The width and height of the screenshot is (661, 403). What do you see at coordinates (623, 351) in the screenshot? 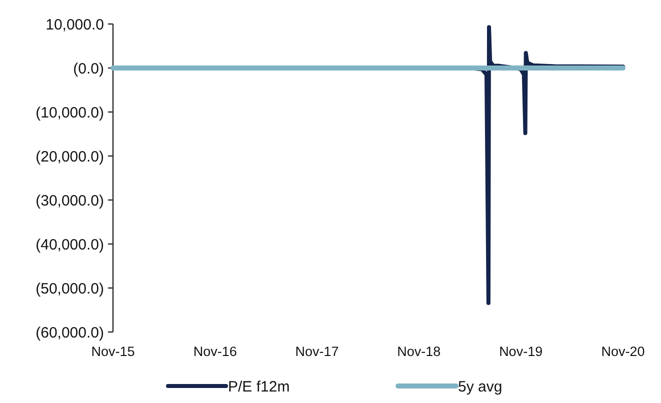
I see `x-tick-label: Nov-20` at bounding box center [623, 351].